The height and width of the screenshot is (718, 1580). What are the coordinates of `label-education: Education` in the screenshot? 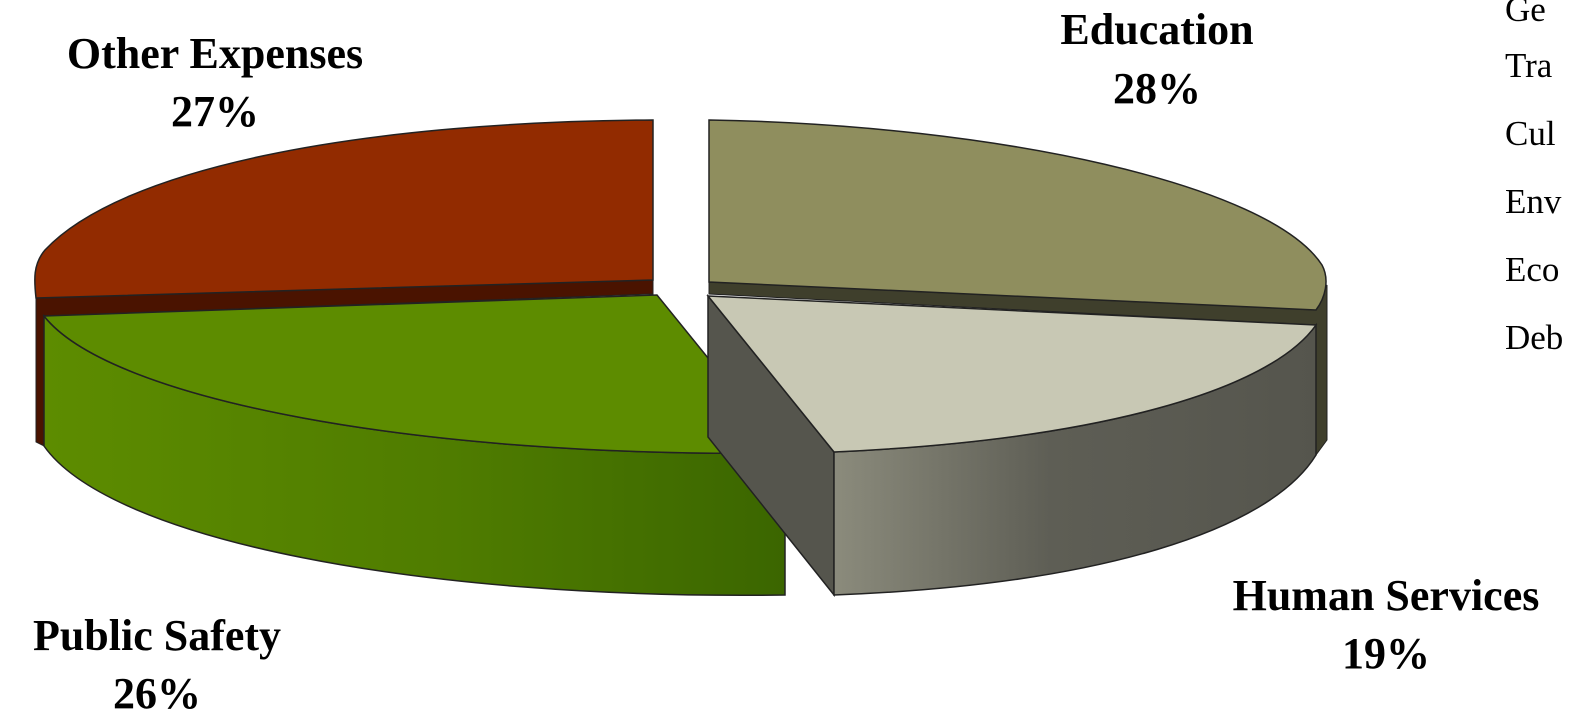 It's located at (1156, 29).